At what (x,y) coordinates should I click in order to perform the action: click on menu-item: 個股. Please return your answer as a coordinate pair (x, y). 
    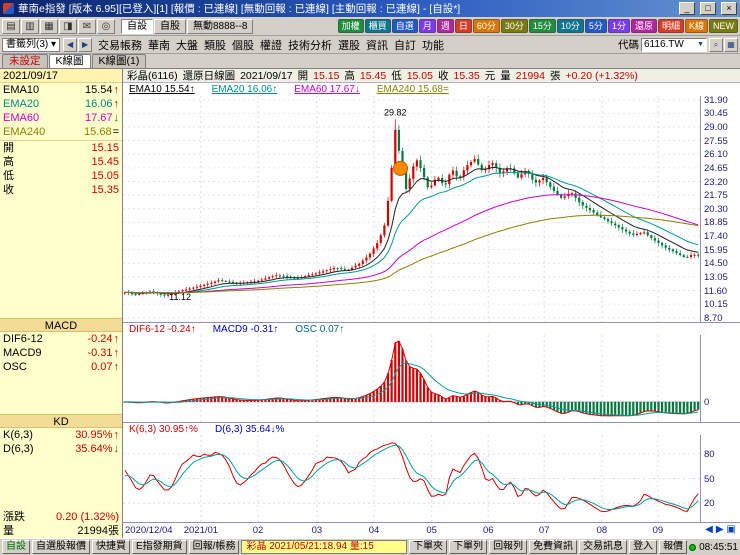
    Looking at the image, I should click on (243, 45).